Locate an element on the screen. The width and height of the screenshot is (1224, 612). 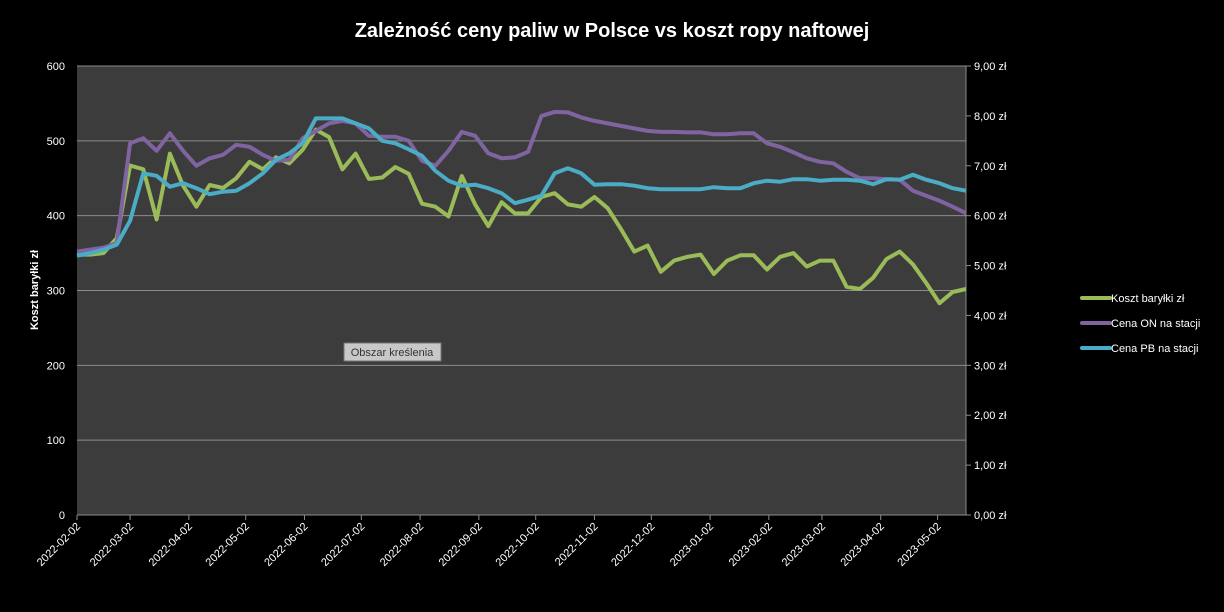
y2-tick-label: 9,00 zł is located at coordinates (990, 67).